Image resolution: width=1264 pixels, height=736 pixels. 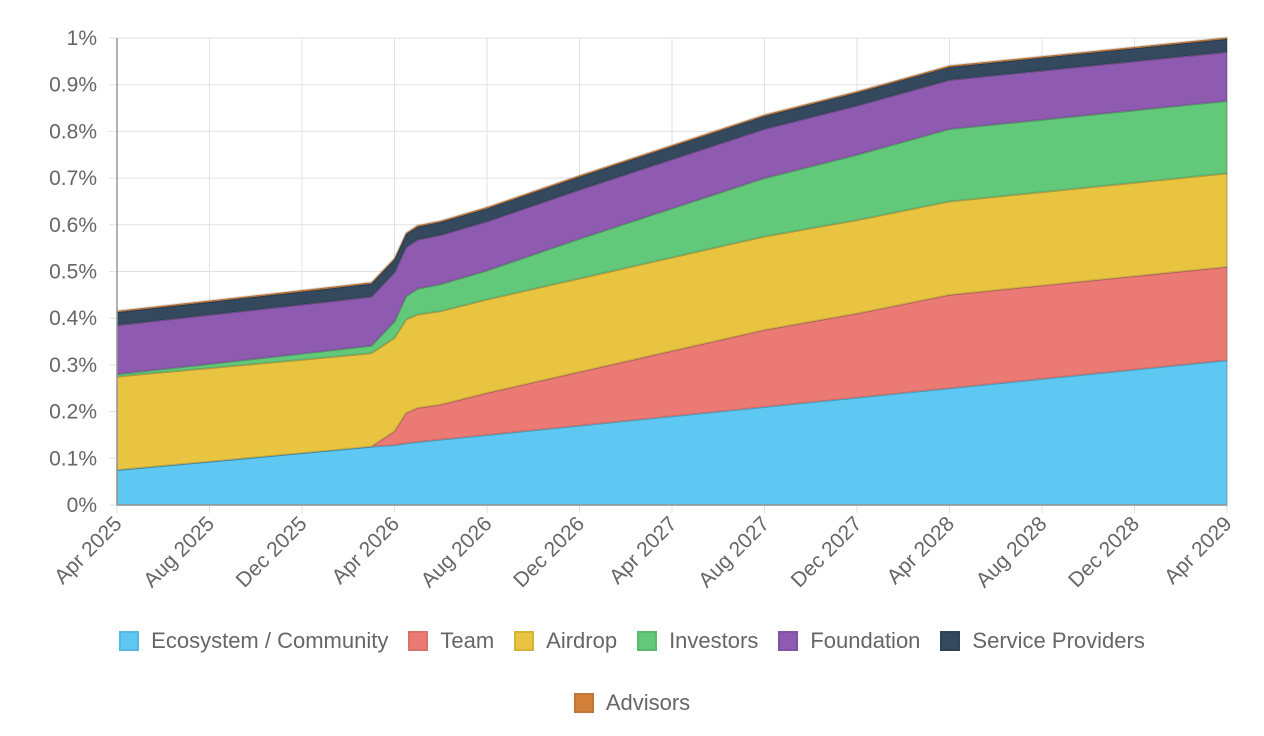 I want to click on x-tick-label: Dec 2028, so click(x=1104, y=552).